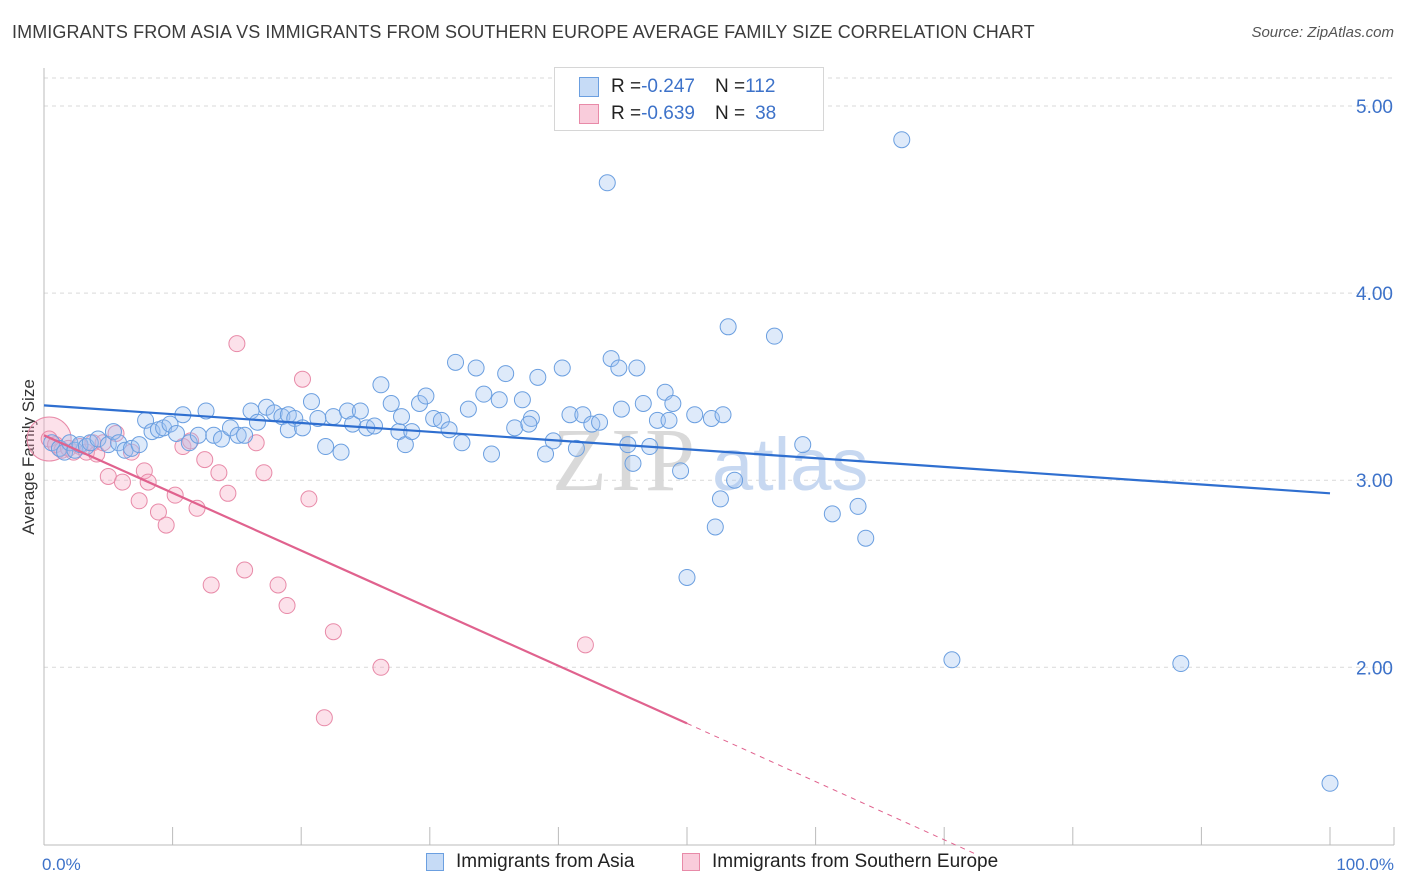 The width and height of the screenshot is (1406, 892). Describe the element at coordinates (61, 864) in the screenshot. I see `x-tick-label: 0.0%` at that location.